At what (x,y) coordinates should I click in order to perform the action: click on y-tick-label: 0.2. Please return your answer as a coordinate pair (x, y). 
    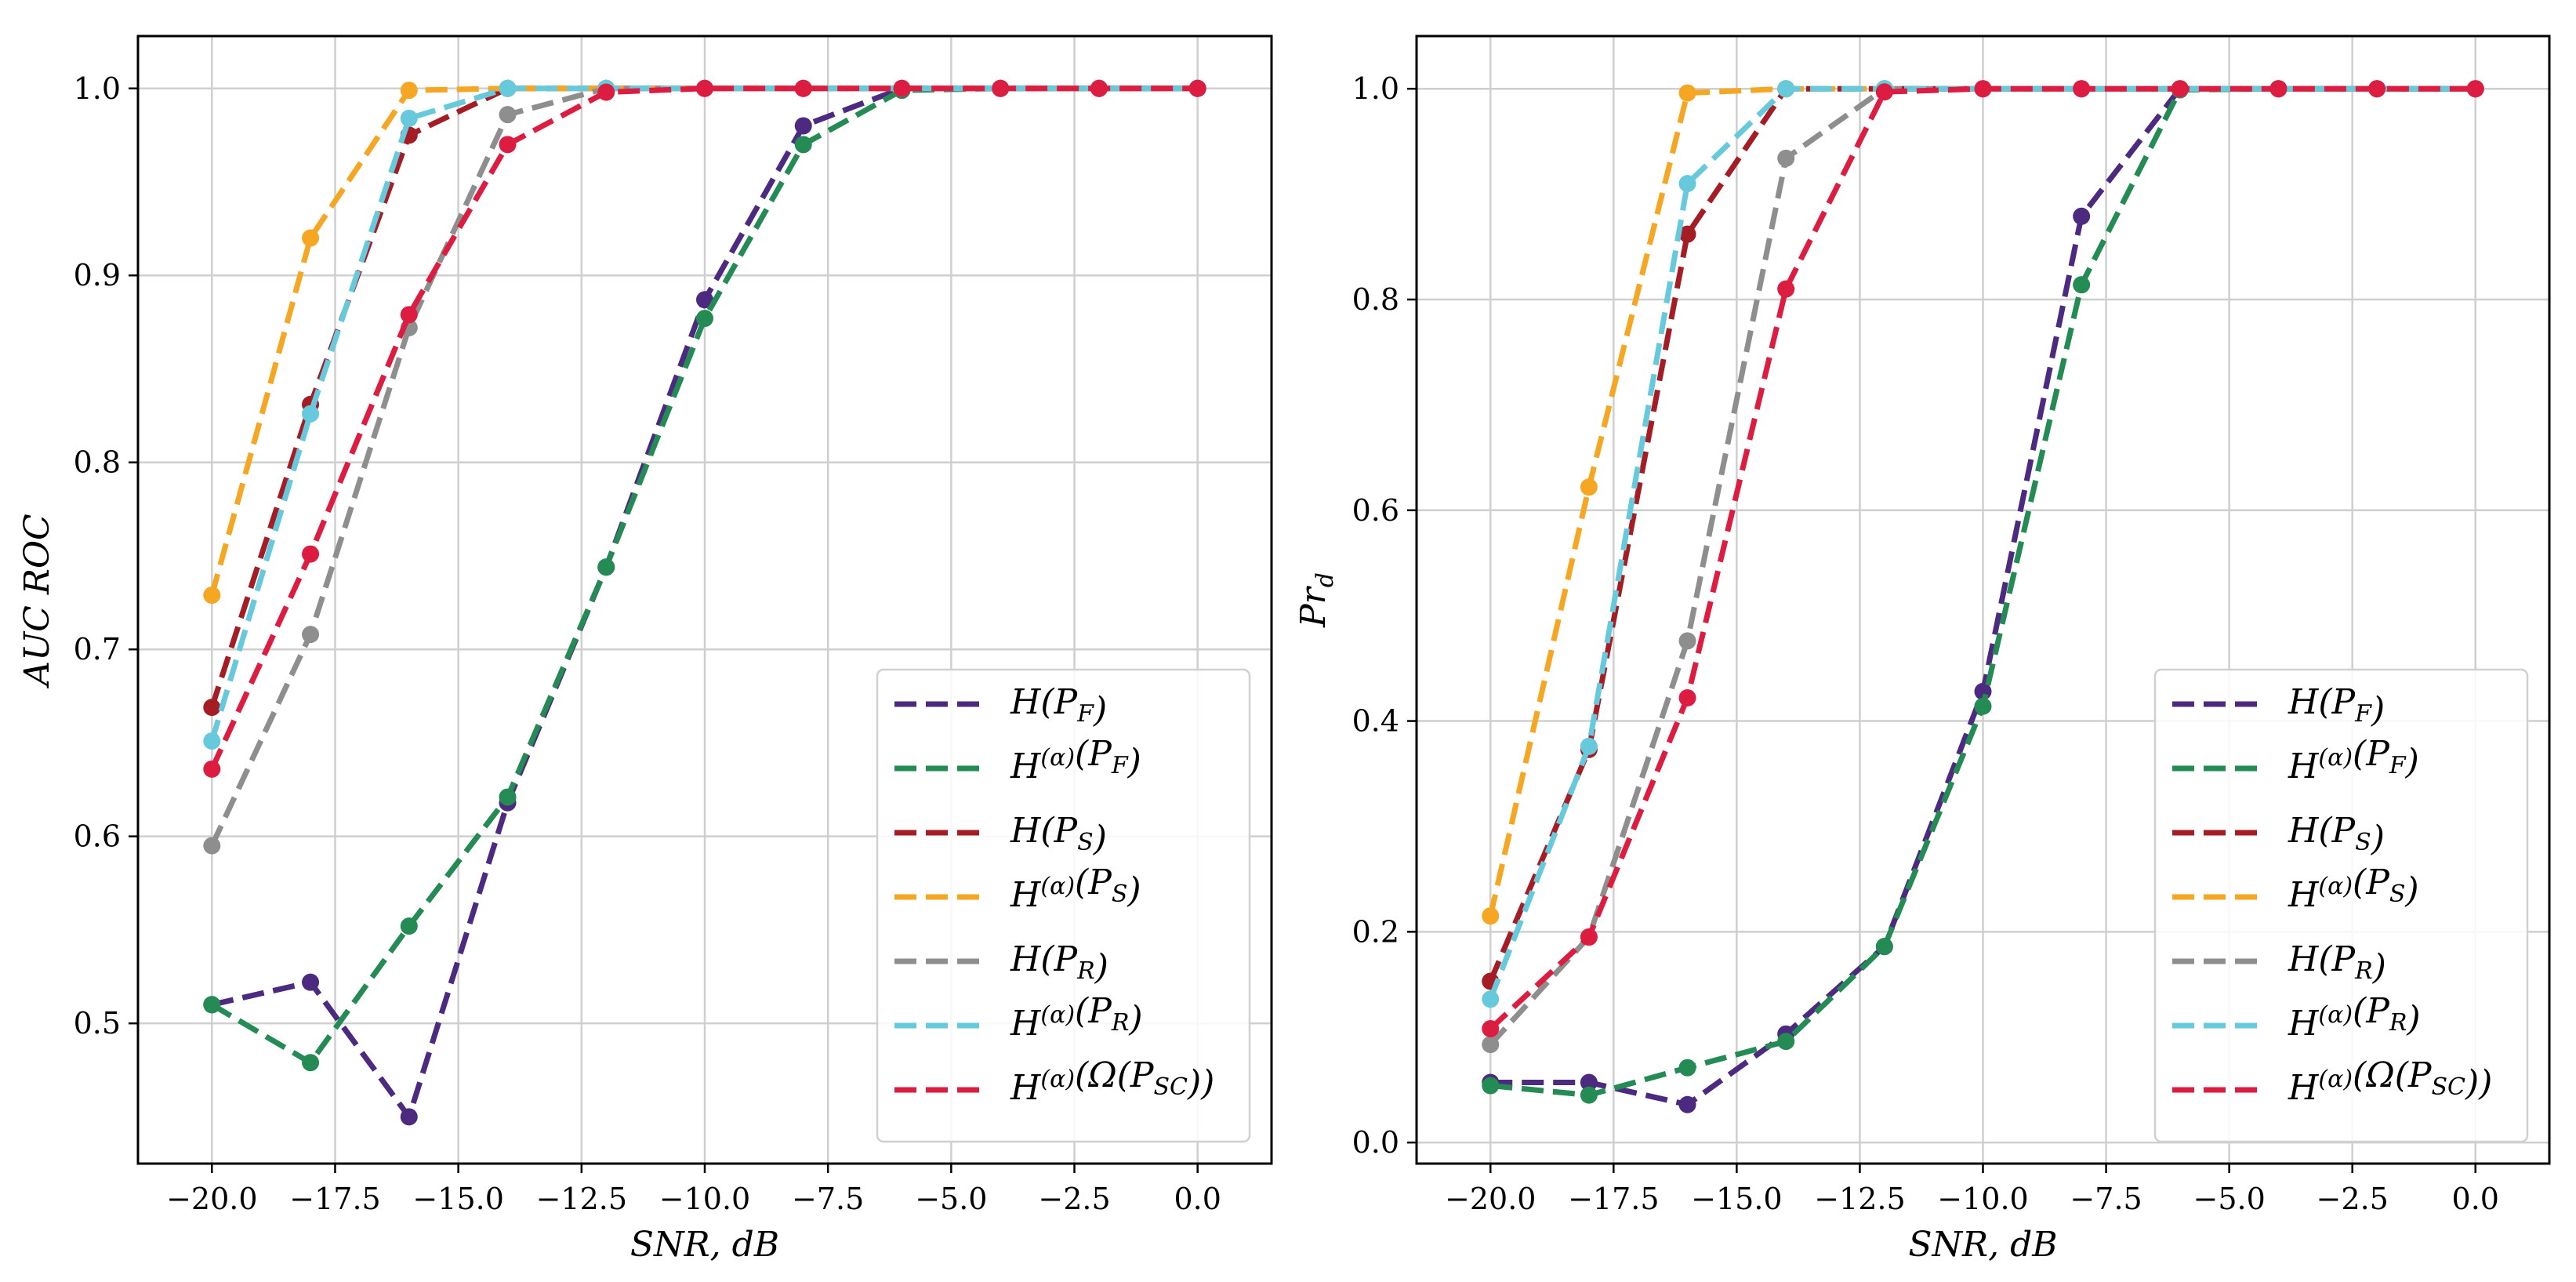
    Looking at the image, I should click on (1376, 931).